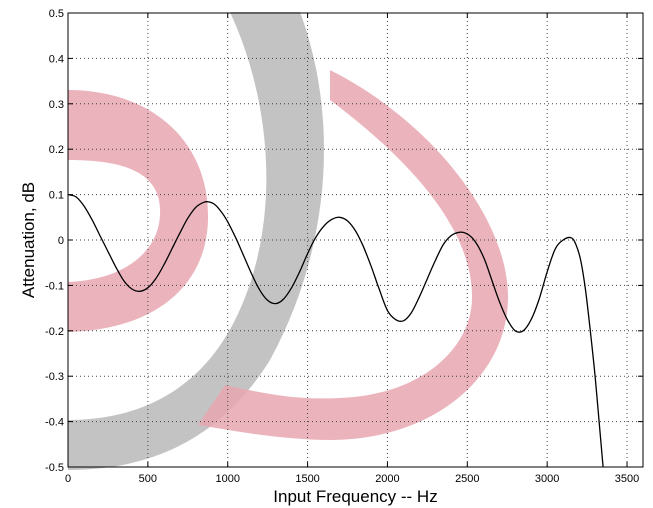  I want to click on y-tick-label: 0.2, so click(56, 150).